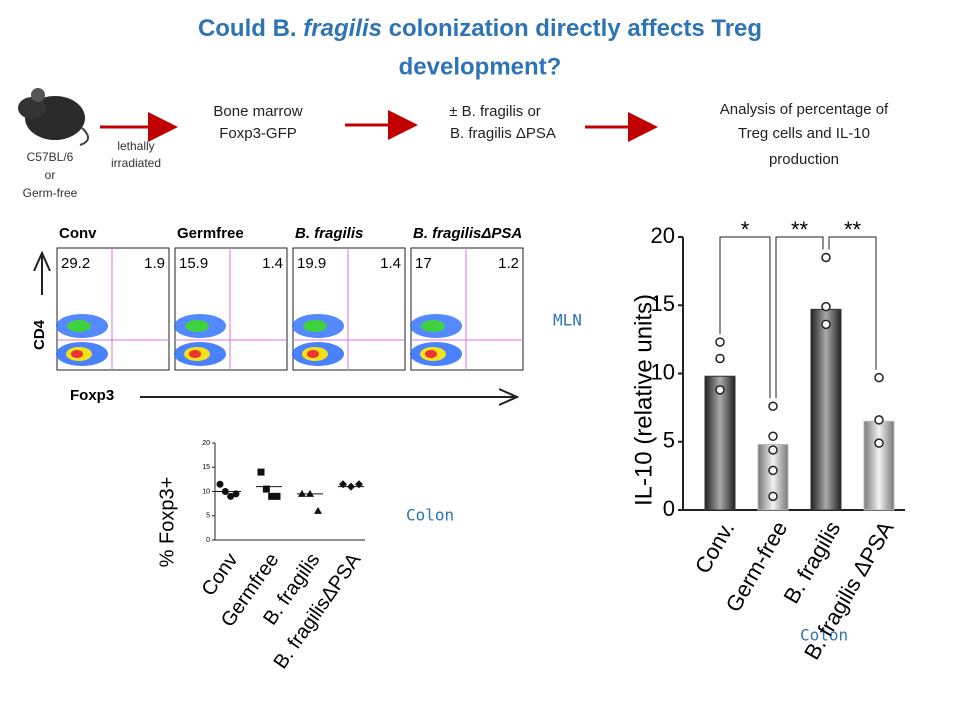  What do you see at coordinates (39, 334) in the screenshot?
I see `axis-label: CD4` at bounding box center [39, 334].